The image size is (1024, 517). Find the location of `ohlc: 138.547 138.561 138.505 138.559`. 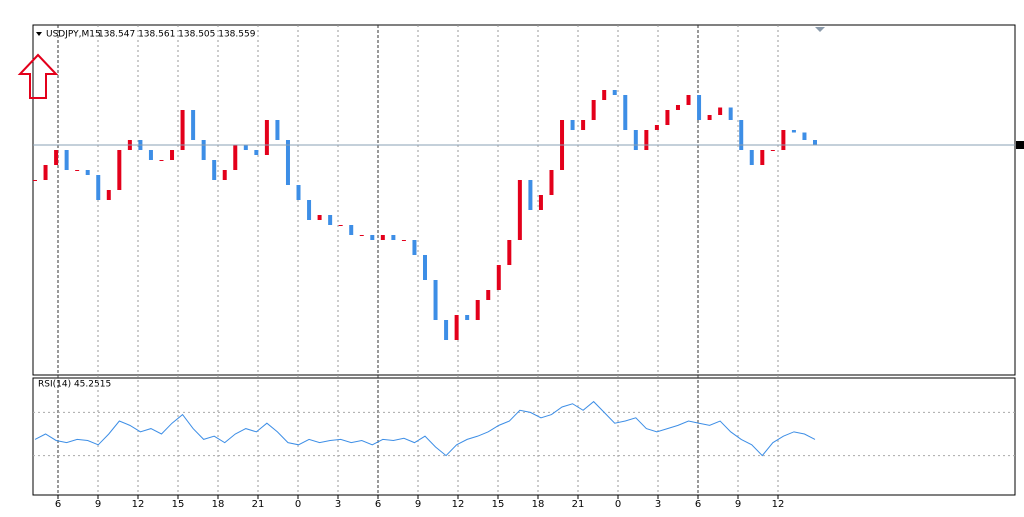

ohlc: 138.547 138.561 138.505 138.559 is located at coordinates (177, 35).